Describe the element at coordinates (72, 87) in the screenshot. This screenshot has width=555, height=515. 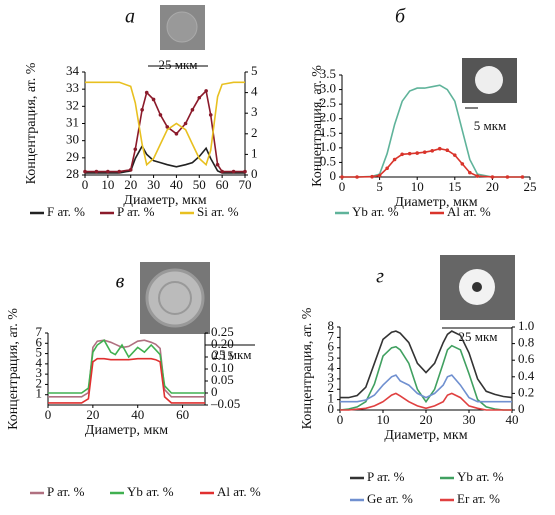
I see `y-tick-label: 33` at that location.